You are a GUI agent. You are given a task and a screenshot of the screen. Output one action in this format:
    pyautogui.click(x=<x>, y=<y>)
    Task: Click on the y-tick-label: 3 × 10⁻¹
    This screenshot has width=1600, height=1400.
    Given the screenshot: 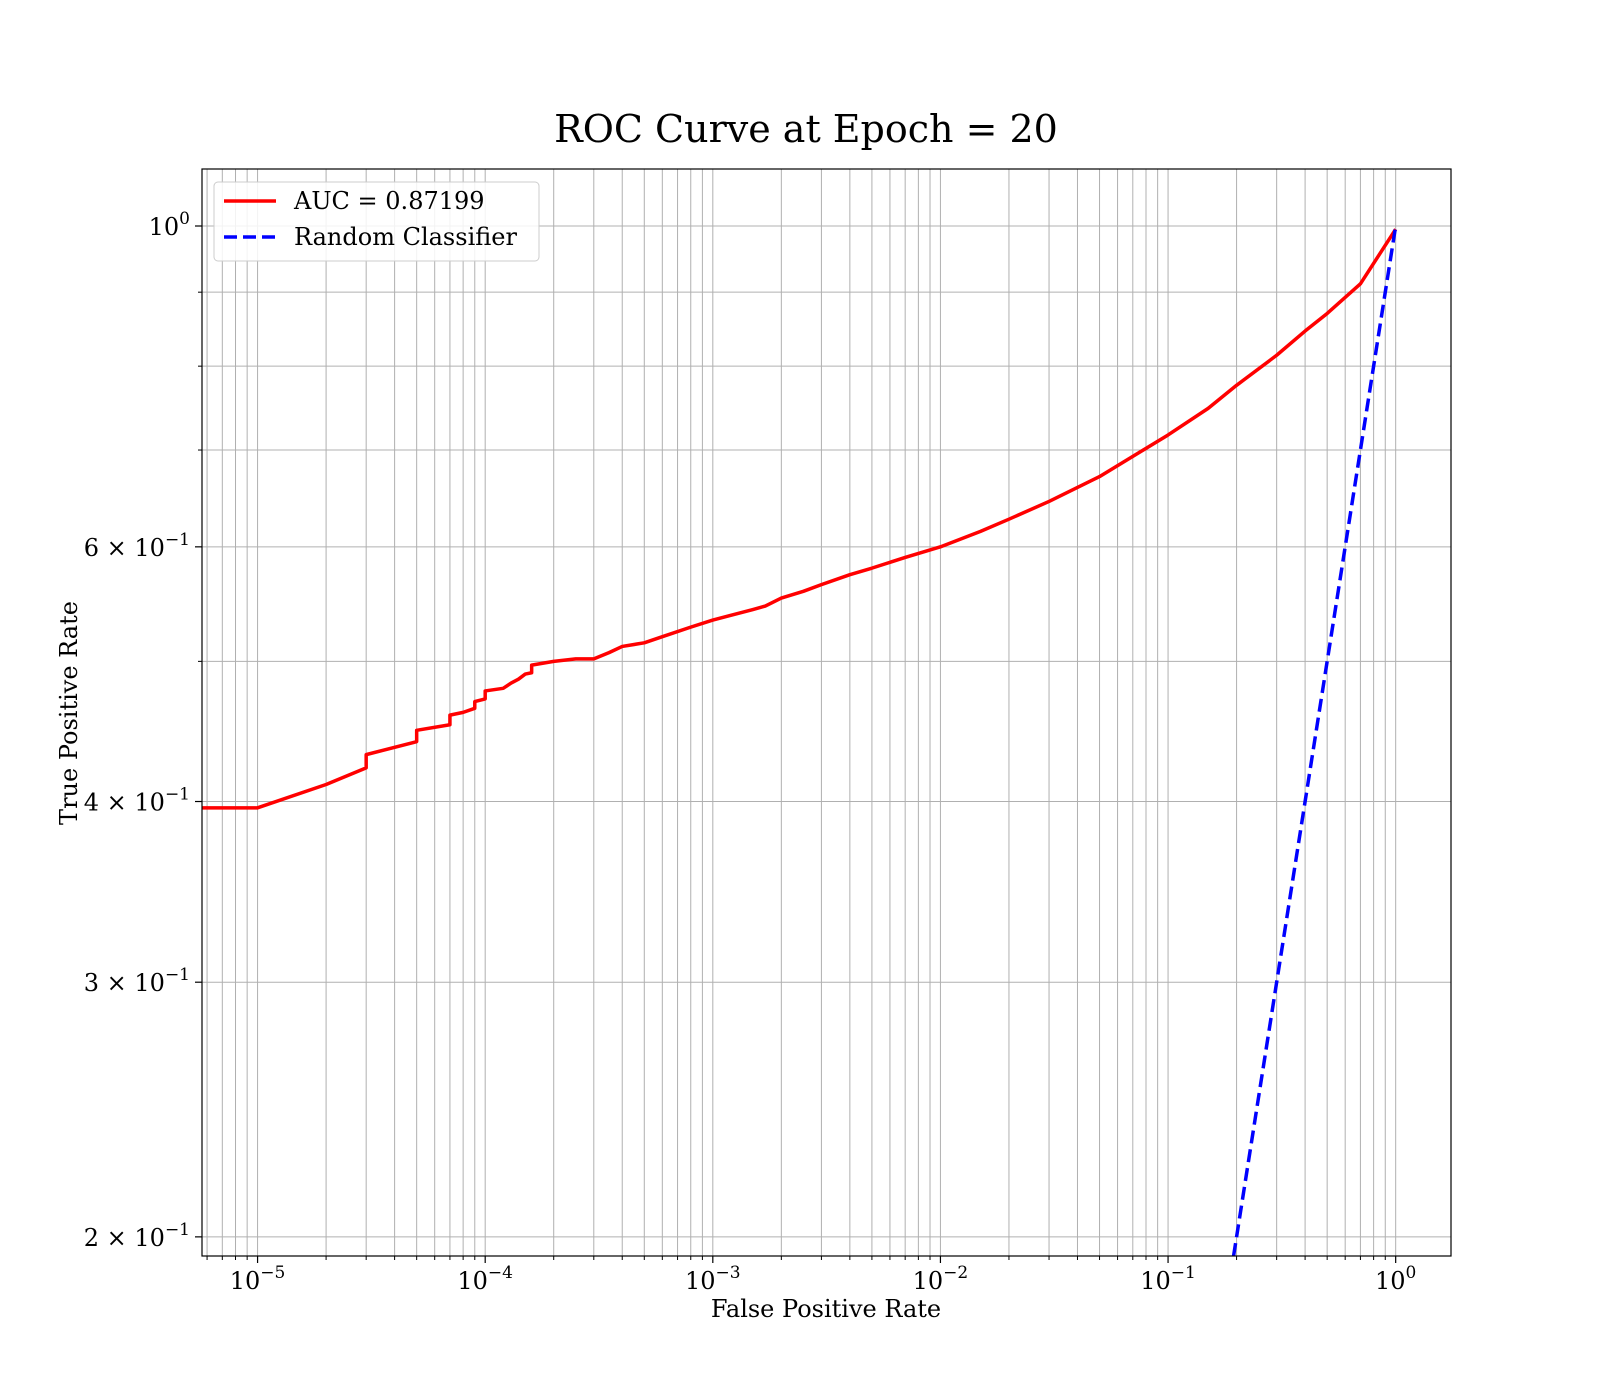 What is the action you would take?
    pyautogui.click(x=137, y=981)
    